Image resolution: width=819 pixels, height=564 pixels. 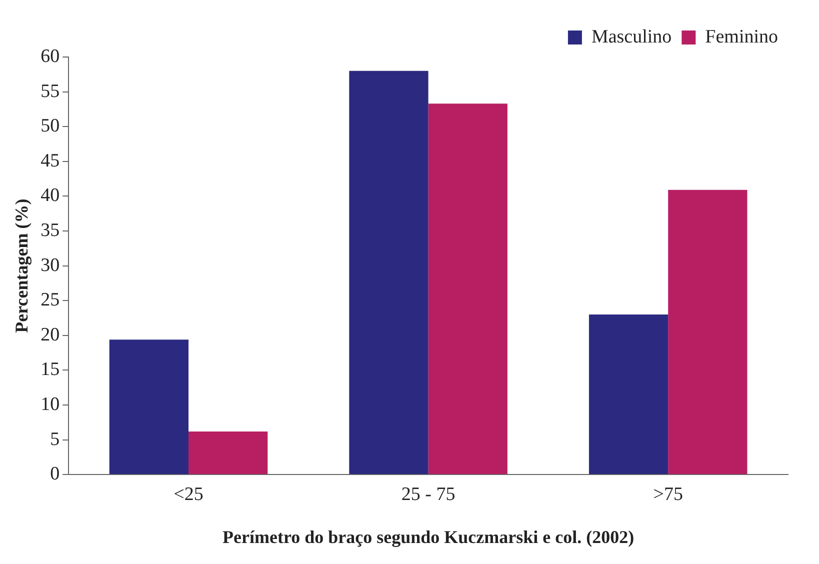 What do you see at coordinates (50, 126) in the screenshot?
I see `y-tick-label: 50` at bounding box center [50, 126].